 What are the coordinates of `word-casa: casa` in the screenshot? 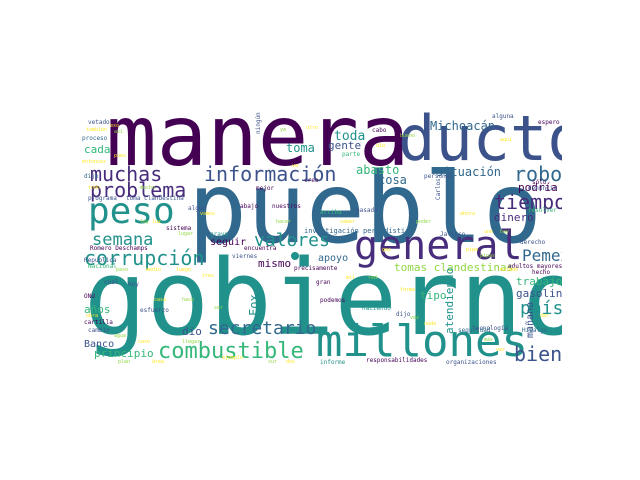 It's located at (160, 300).